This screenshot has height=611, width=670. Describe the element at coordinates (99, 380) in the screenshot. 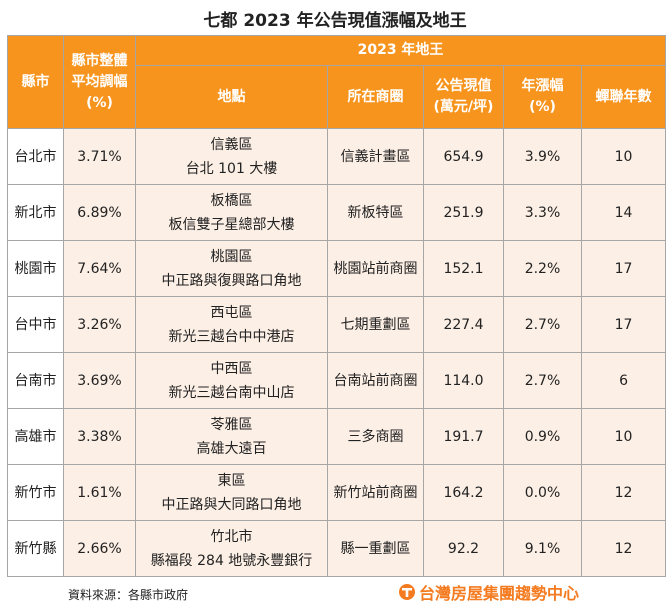

I see `table-cell: 3.69%` at that location.